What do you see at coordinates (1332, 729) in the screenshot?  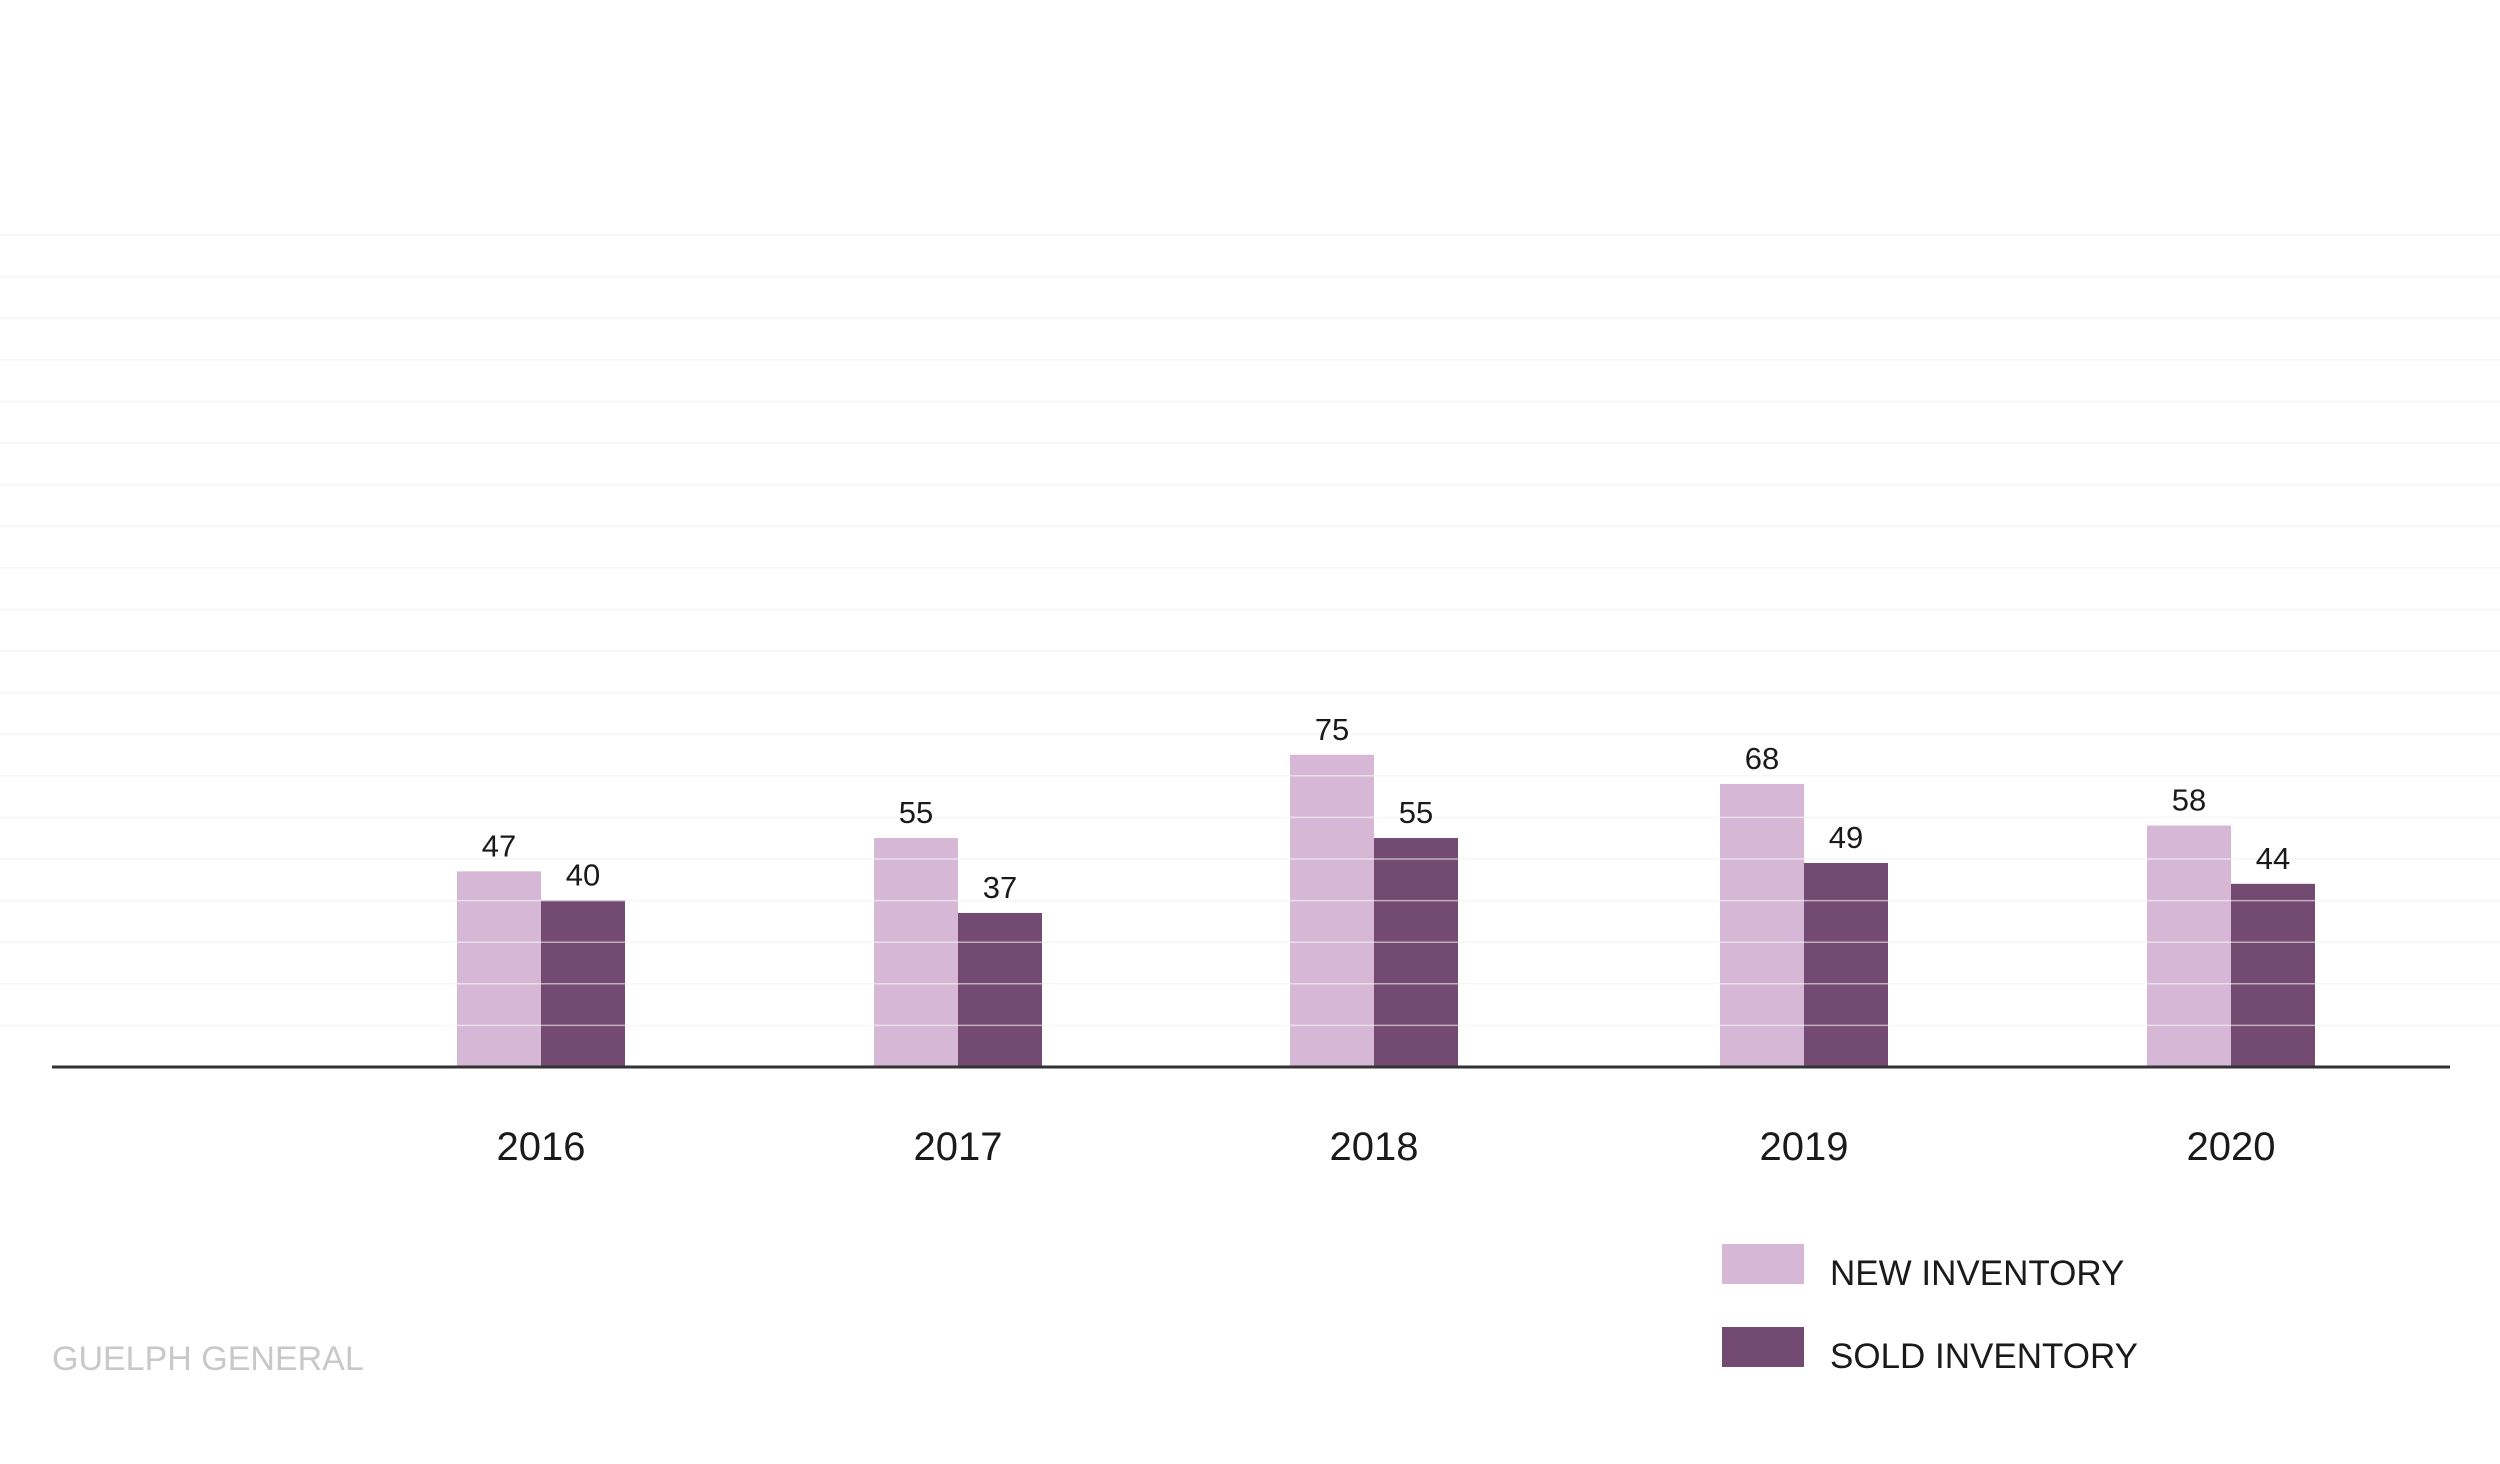 I see `data-label: 75` at bounding box center [1332, 729].